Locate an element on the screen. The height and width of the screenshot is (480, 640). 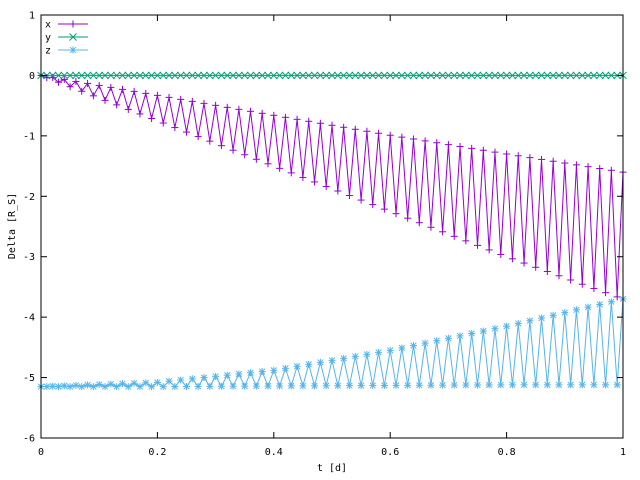
y-tick-label: -3 is located at coordinates (29, 257).